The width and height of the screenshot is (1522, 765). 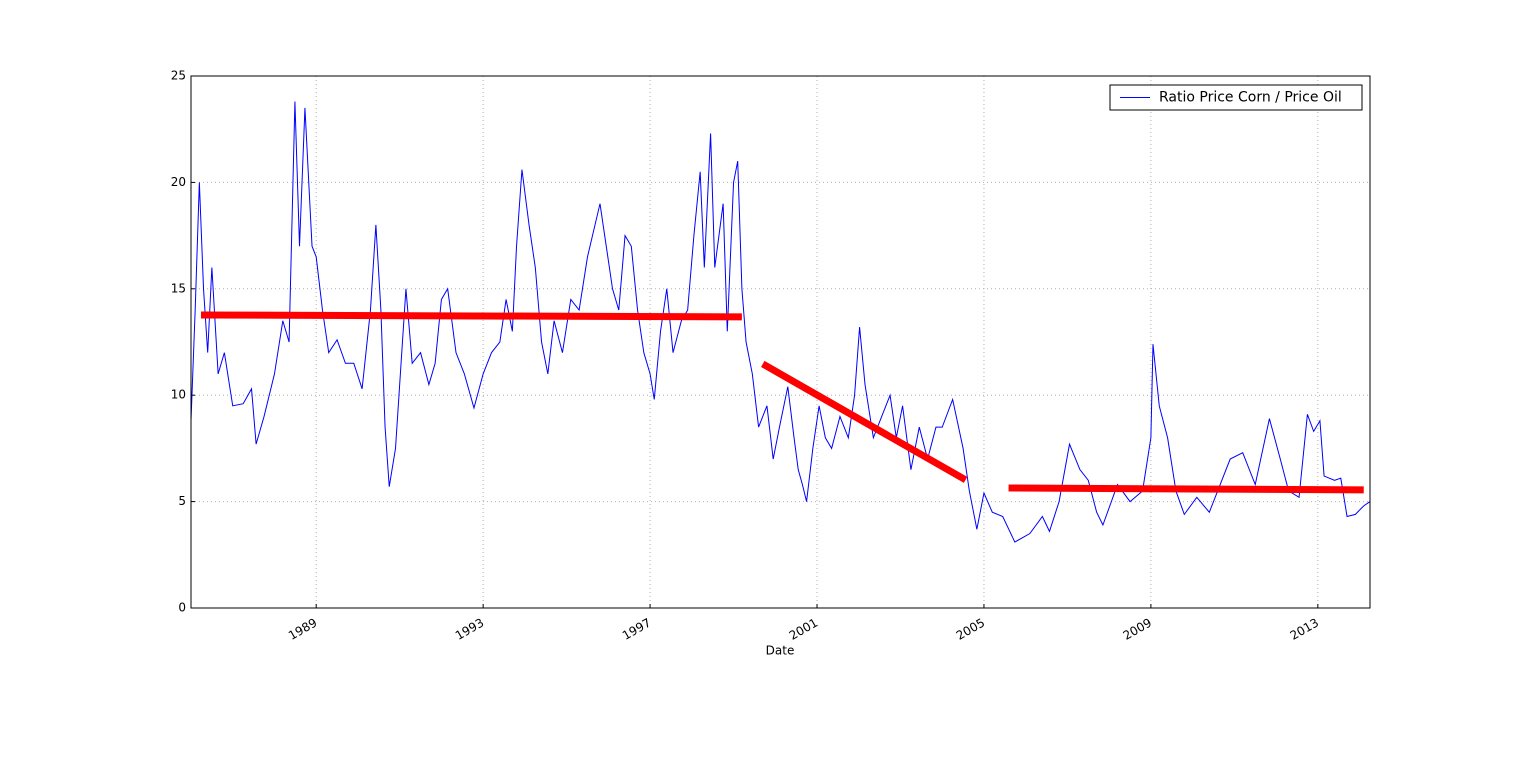 What do you see at coordinates (1250, 98) in the screenshot?
I see `legend-label: Ratio Price Corn / Price Oil` at bounding box center [1250, 98].